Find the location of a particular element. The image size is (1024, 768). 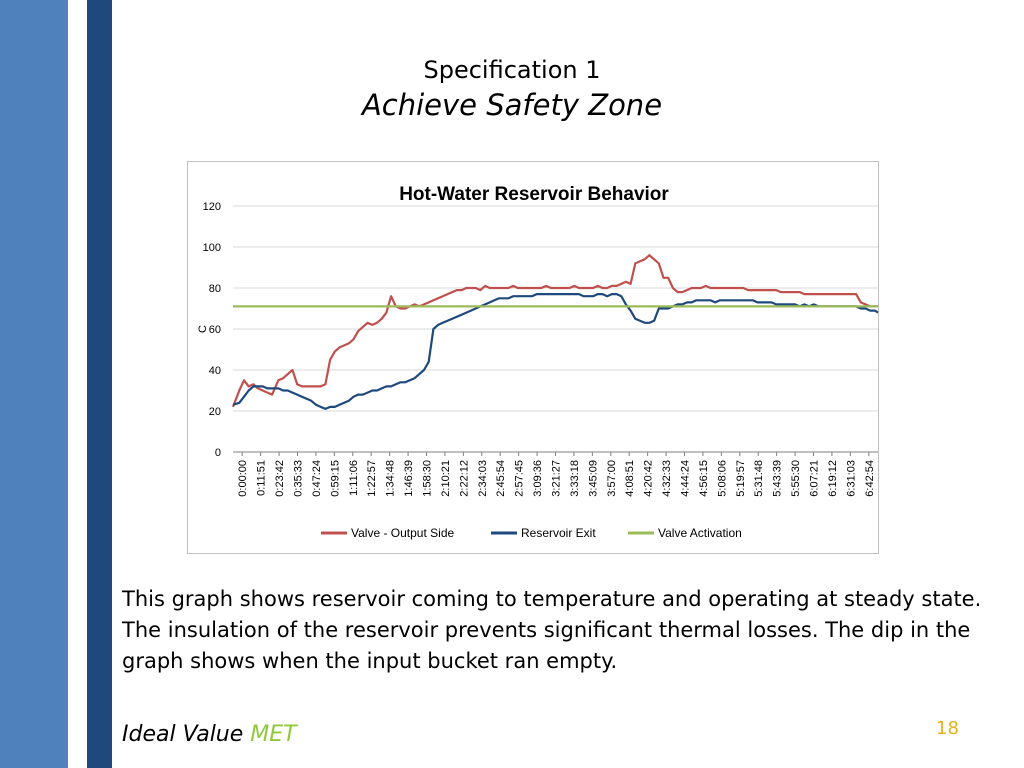

x-tick-label: 0:59:15 is located at coordinates (335, 478).